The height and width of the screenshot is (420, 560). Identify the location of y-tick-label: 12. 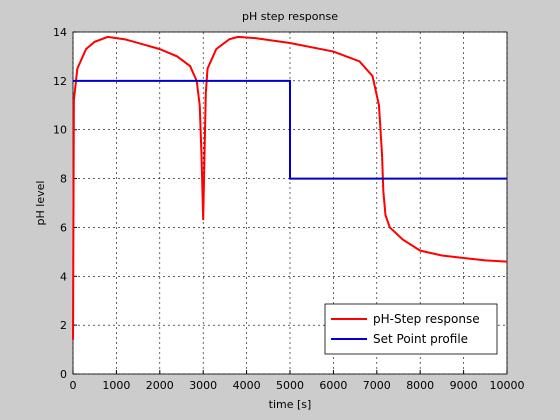
(60, 81).